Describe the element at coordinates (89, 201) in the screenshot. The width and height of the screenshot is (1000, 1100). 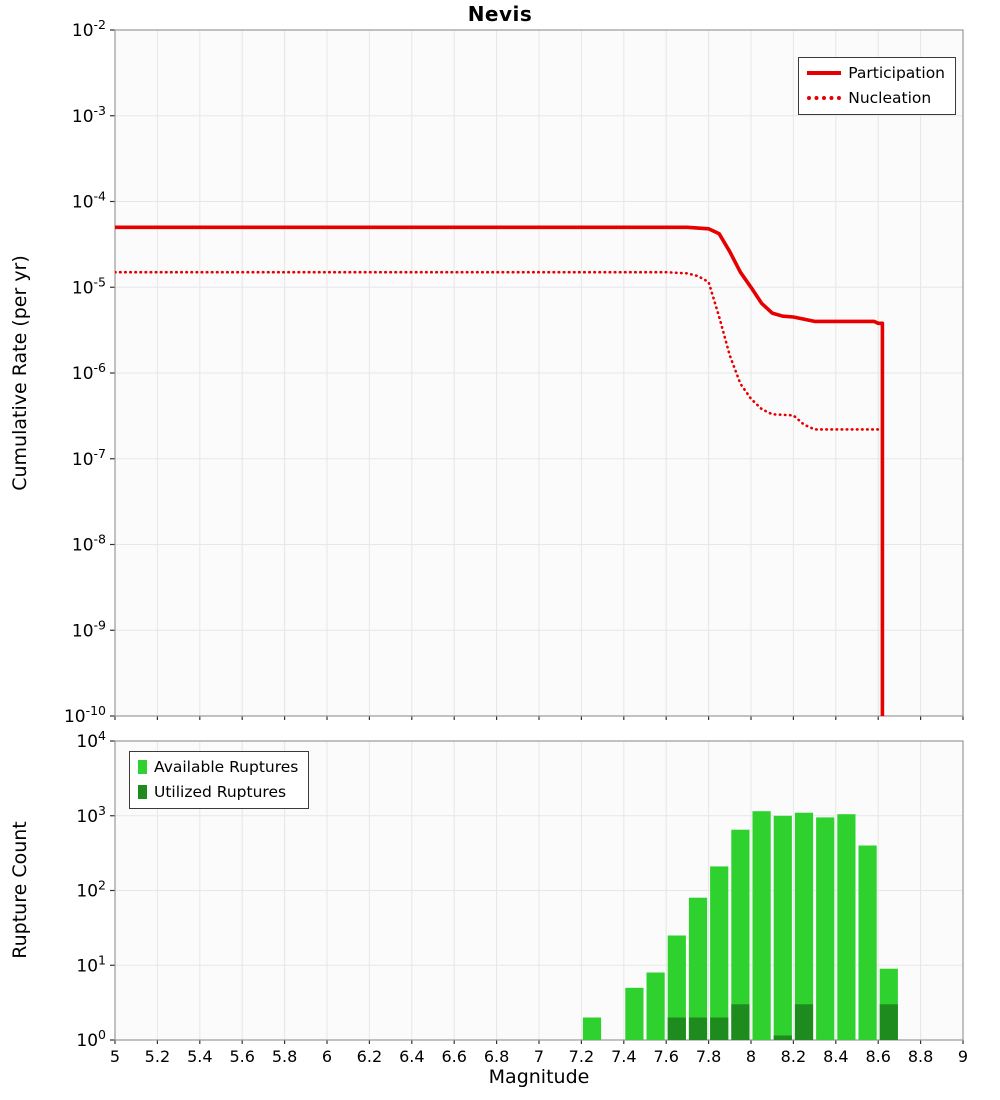
I see `svg-text: 10⁻⁴` at that location.